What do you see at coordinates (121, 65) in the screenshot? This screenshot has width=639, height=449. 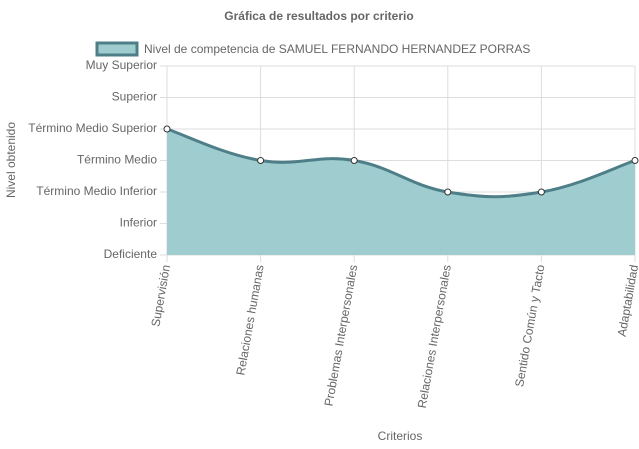 I see `y-tick-label: Muy Superior` at bounding box center [121, 65].